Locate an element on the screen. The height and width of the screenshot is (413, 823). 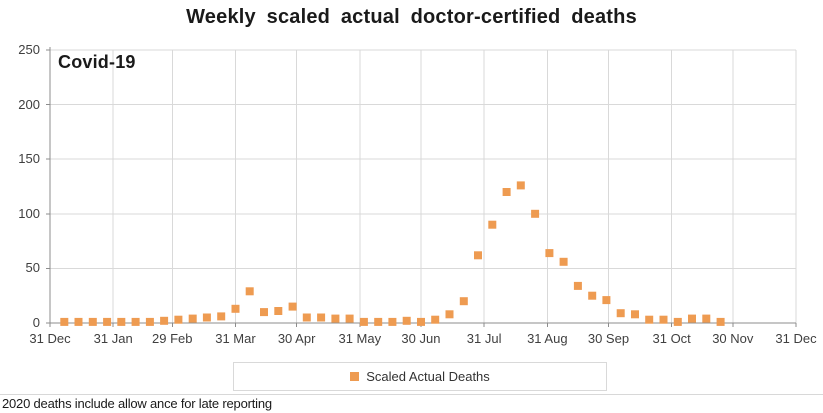
y-tick-label: 250 is located at coordinates (29, 49).